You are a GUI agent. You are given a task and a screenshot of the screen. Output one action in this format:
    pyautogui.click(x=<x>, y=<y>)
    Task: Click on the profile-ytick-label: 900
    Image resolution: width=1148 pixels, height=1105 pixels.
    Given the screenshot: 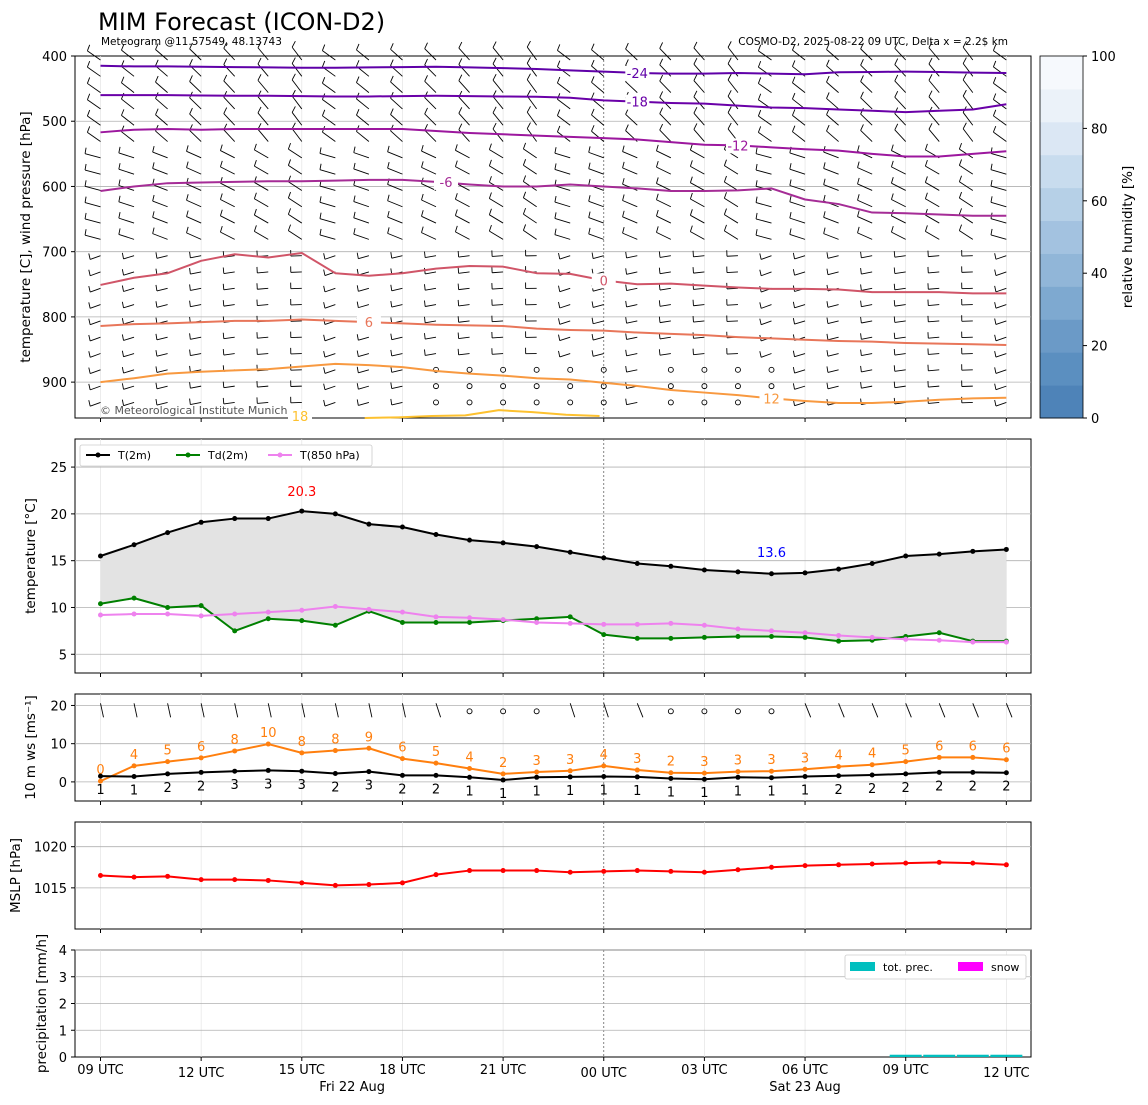 What is the action you would take?
    pyautogui.click(x=54, y=383)
    